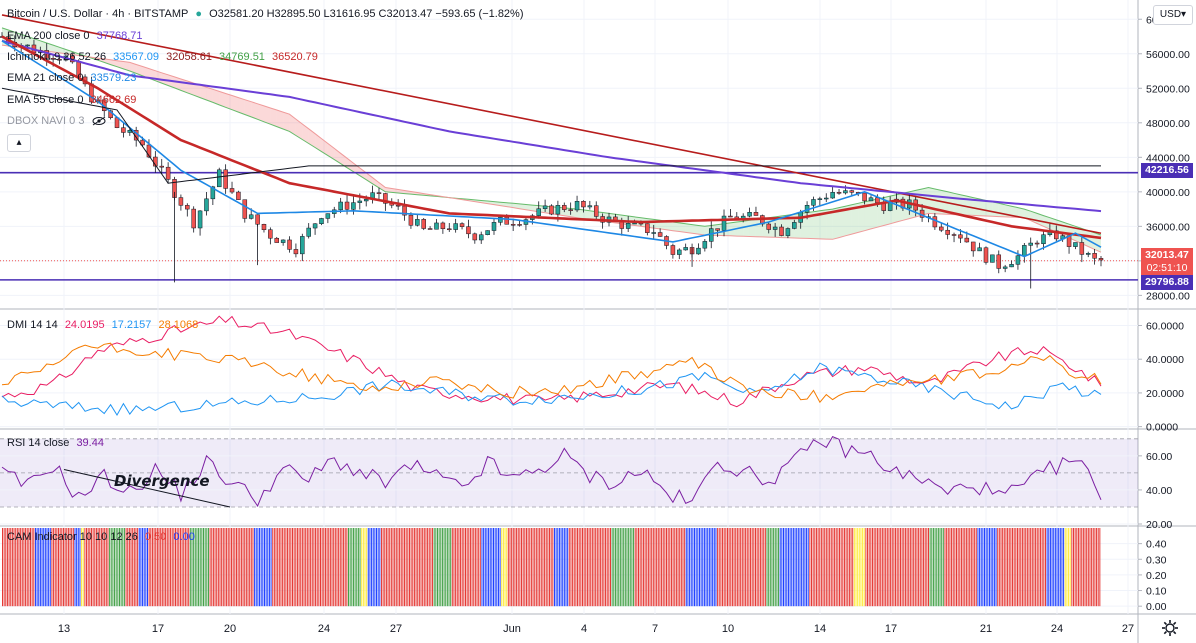 The width and height of the screenshot is (1196, 643). I want to click on eye-hidden-icon, so click(99, 121).